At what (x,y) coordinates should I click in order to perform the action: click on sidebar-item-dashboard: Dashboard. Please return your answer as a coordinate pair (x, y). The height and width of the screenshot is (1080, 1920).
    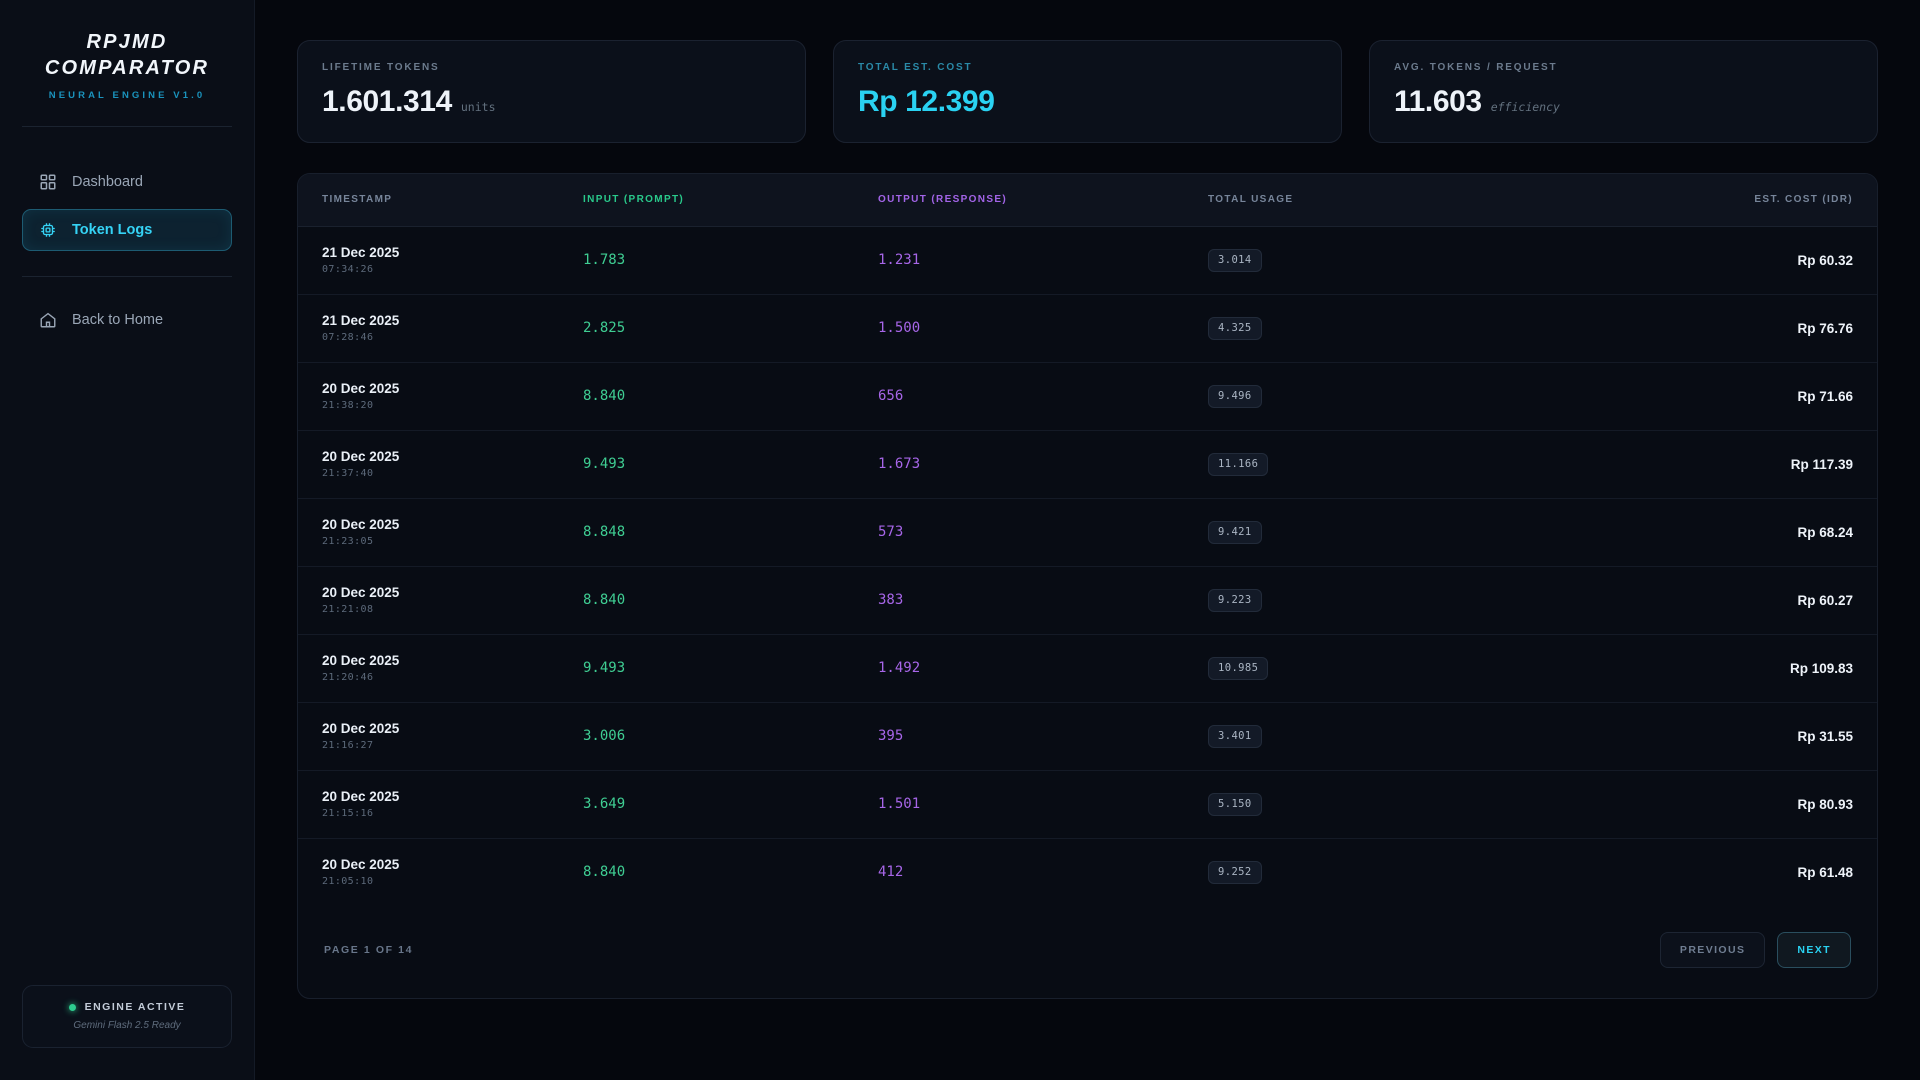
    Looking at the image, I should click on (127, 182).